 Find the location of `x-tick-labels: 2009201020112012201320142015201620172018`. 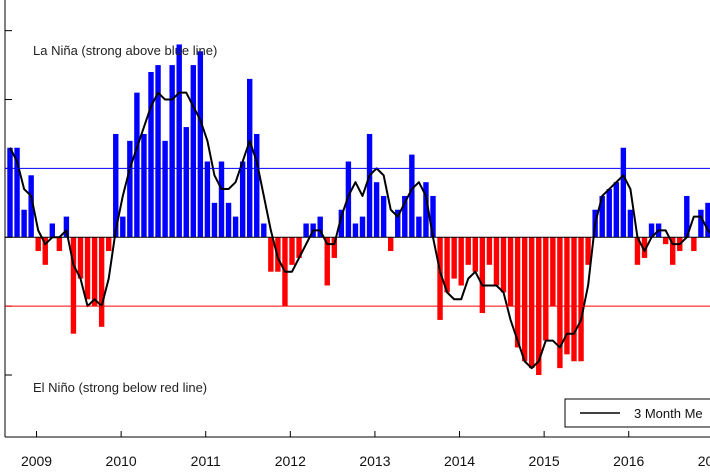

x-tick-labels: 2009201020112012201320142015201620172018 is located at coordinates (365, 461).